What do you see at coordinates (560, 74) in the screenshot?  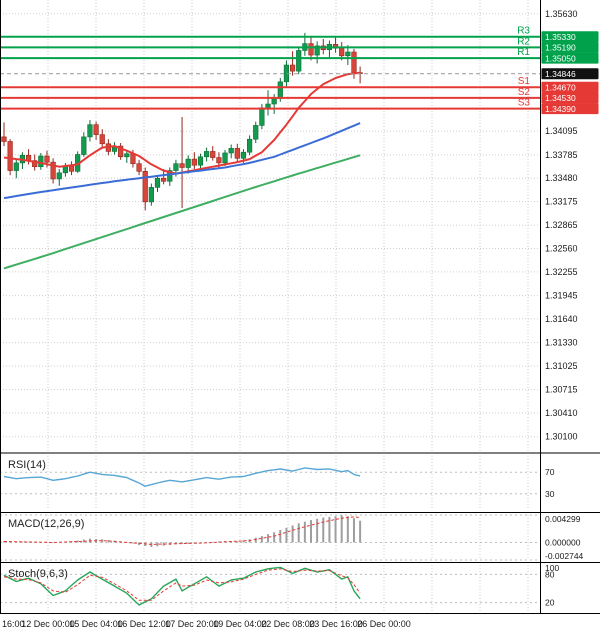 I see `current-price-badge-text: 1.34846` at bounding box center [560, 74].